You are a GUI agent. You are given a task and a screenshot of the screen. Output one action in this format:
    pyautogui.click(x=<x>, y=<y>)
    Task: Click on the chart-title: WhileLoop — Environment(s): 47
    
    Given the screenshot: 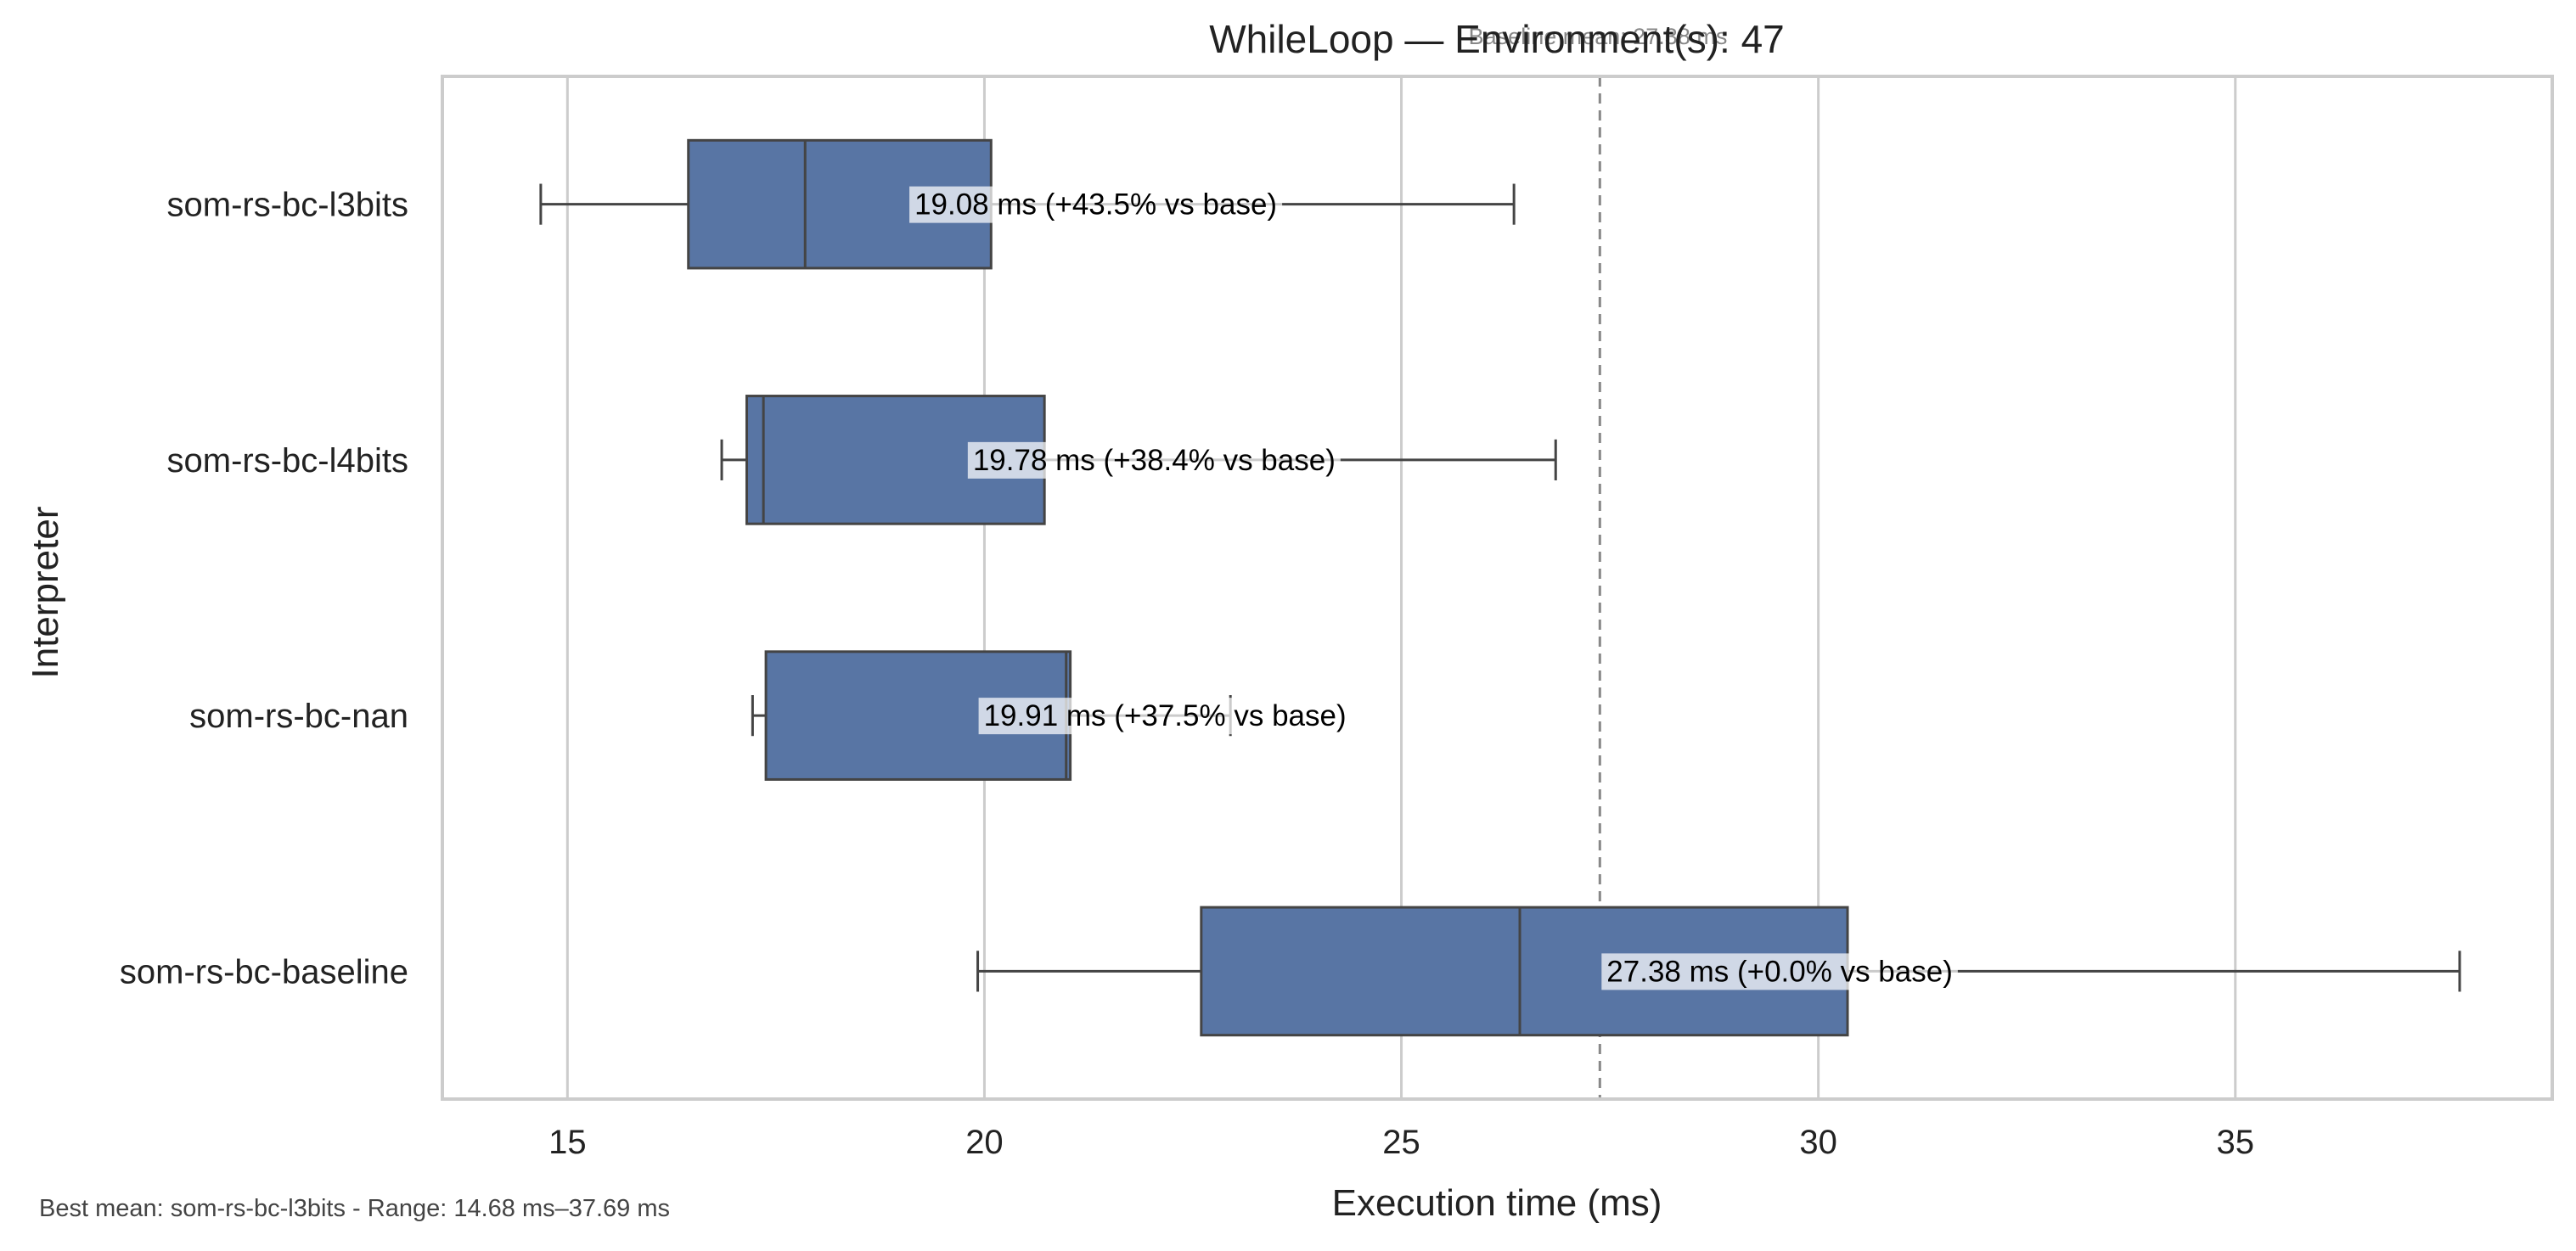 What is the action you would take?
    pyautogui.click(x=1497, y=39)
    